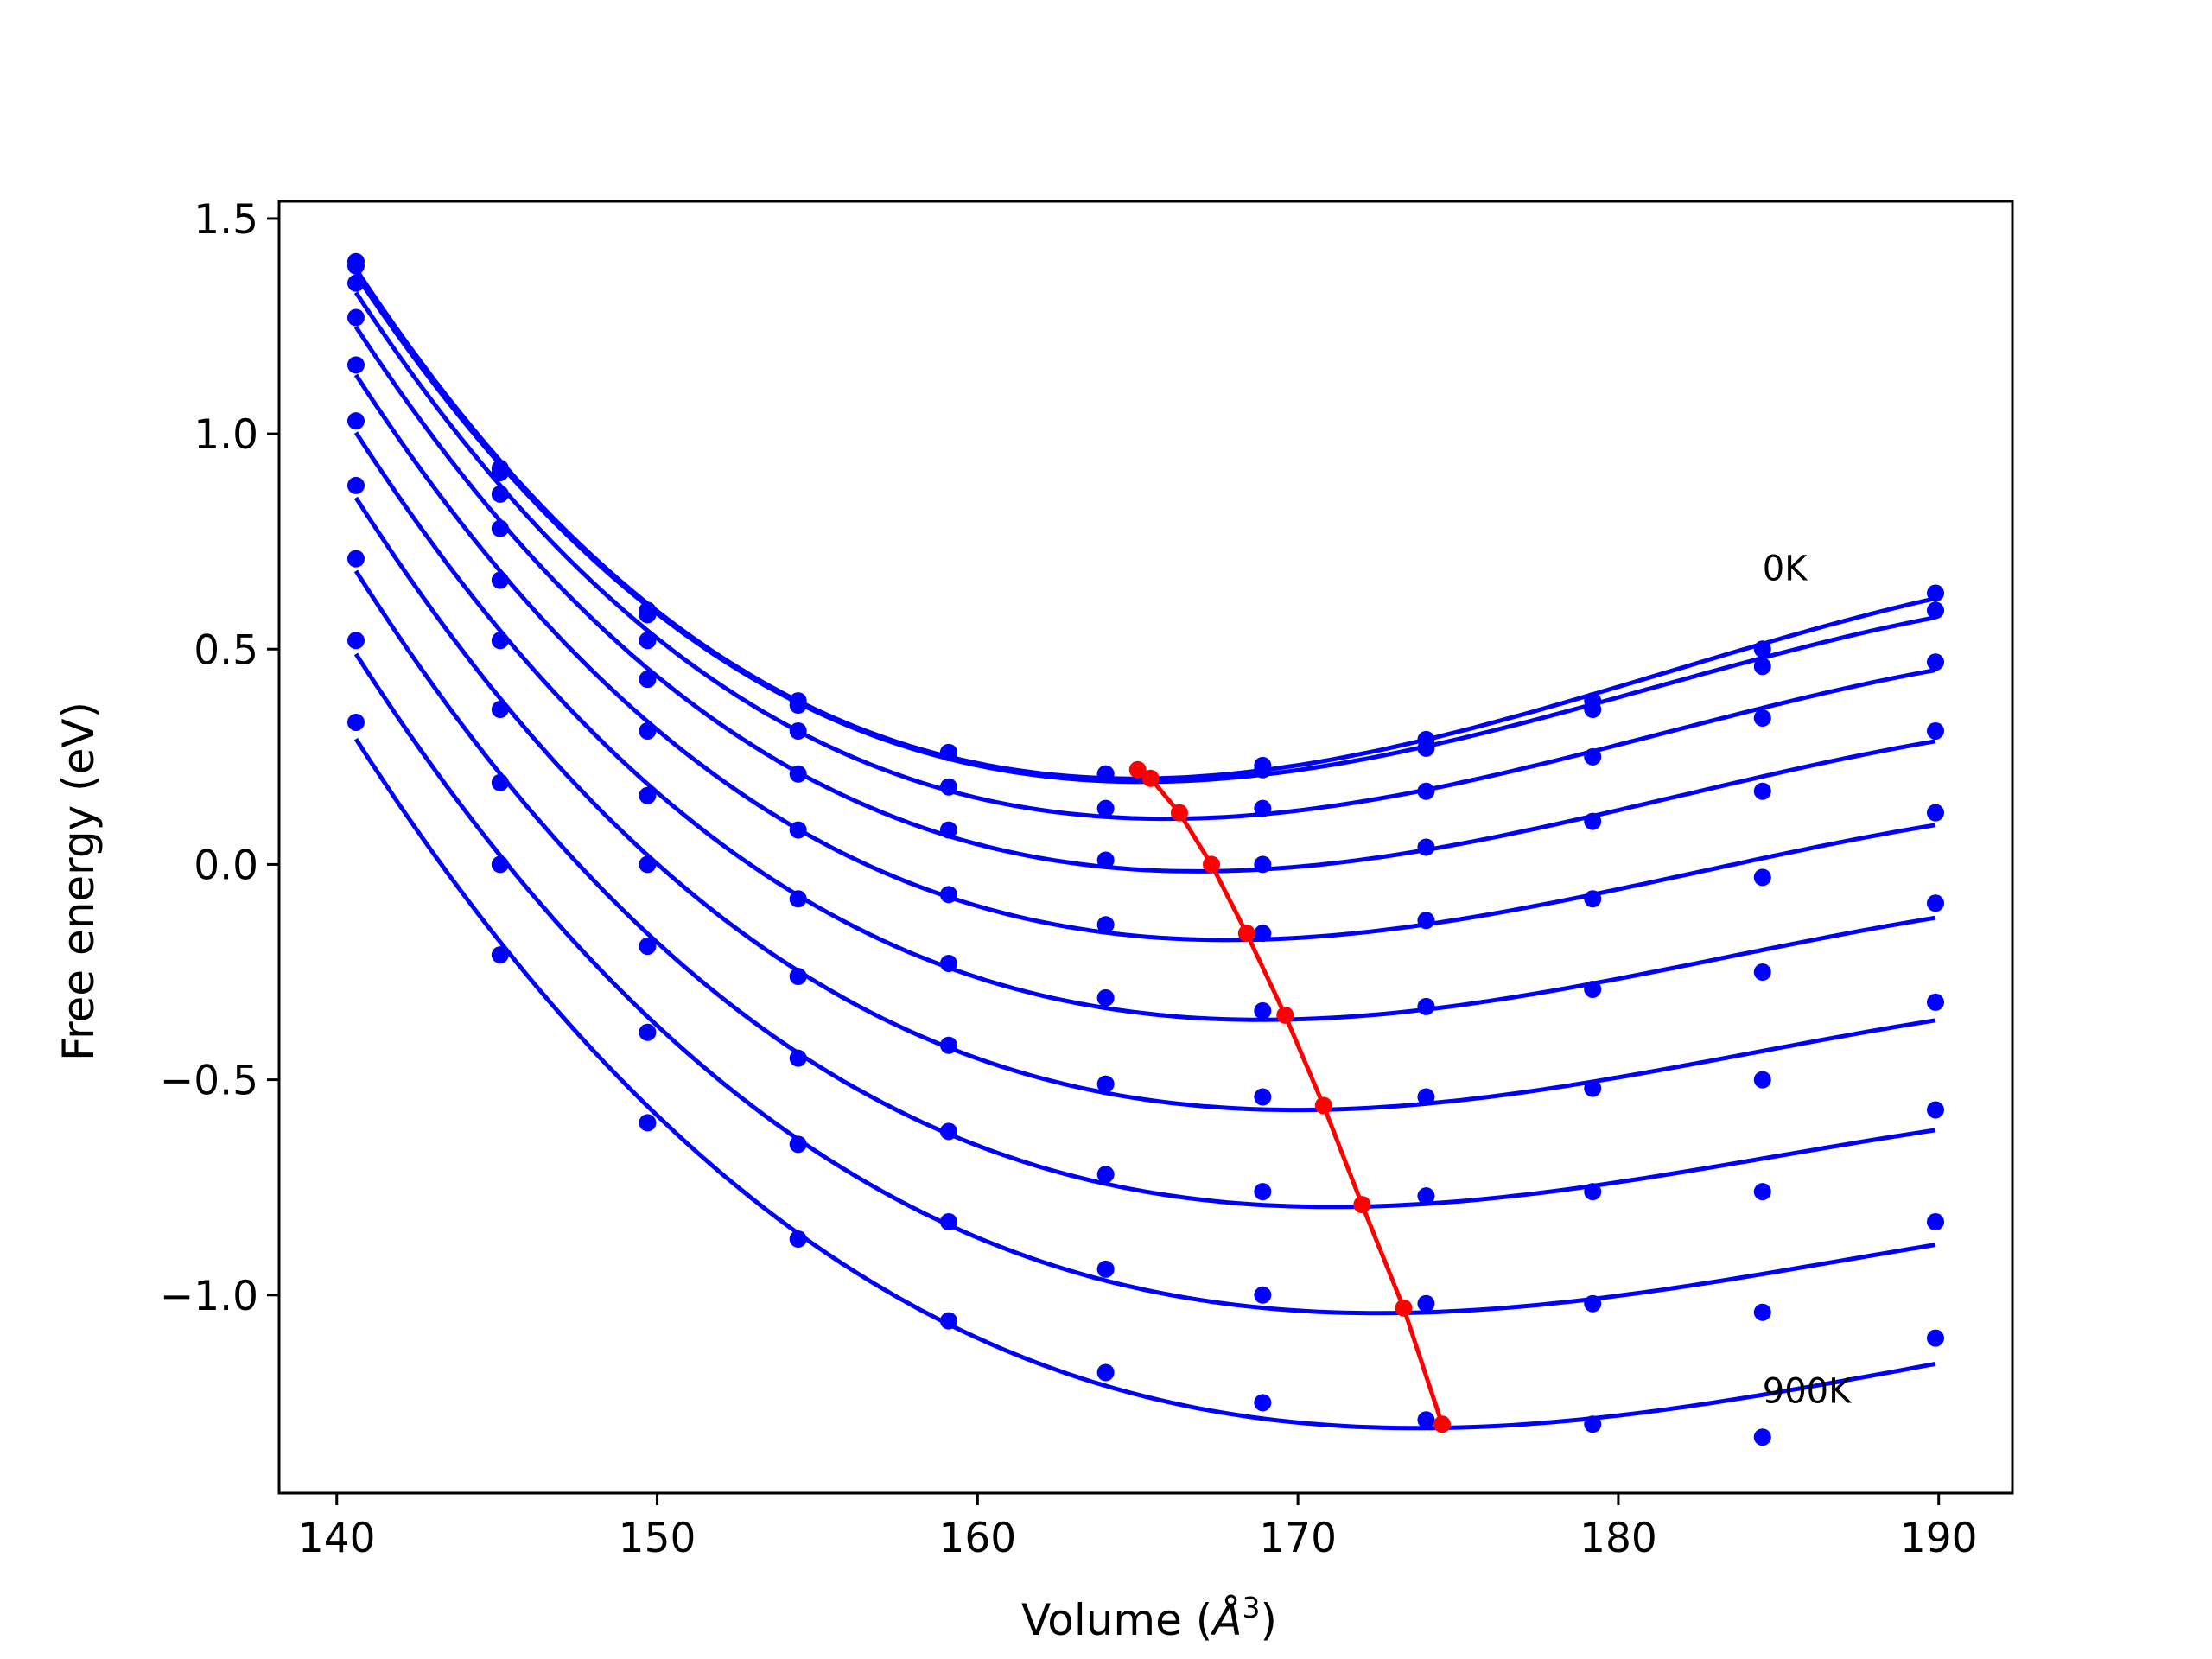  I want to click on x-axis-ticks: 140 150 160 170 180 190, so click(1138, 1527).